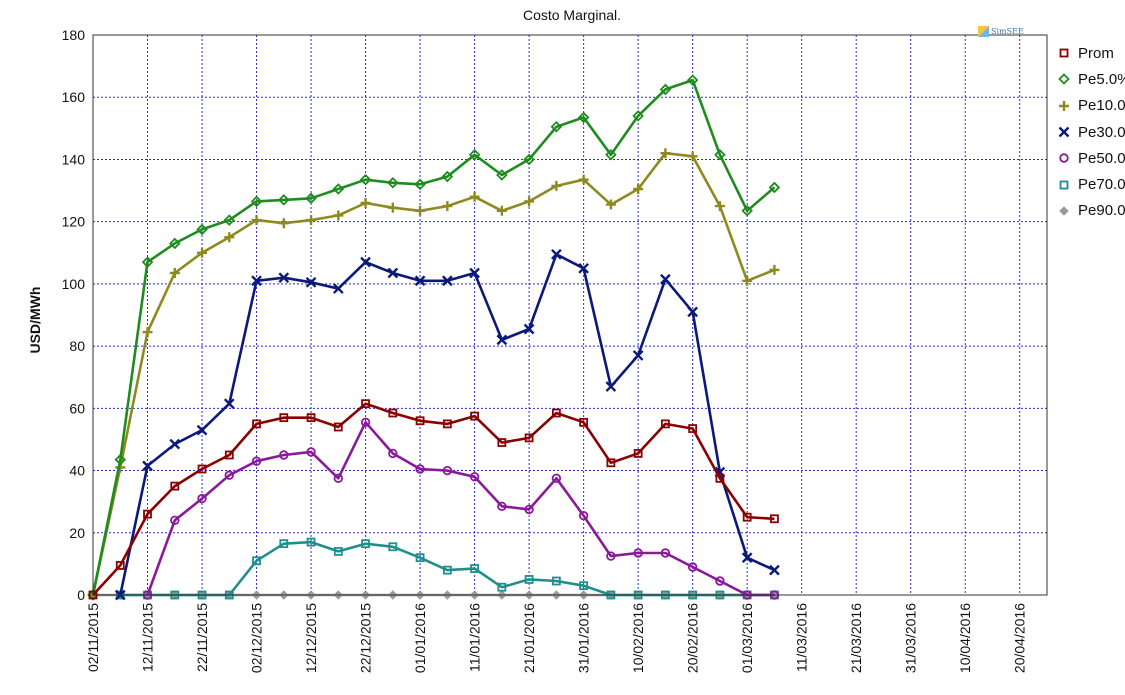 This screenshot has height=695, width=1125. Describe the element at coordinates (74, 284) in the screenshot. I see `y-tick-label: 100` at that location.